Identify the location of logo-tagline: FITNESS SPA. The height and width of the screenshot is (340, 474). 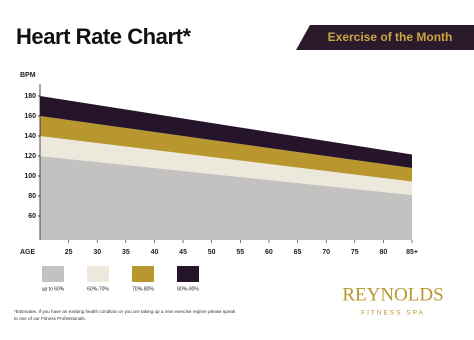
(393, 313).